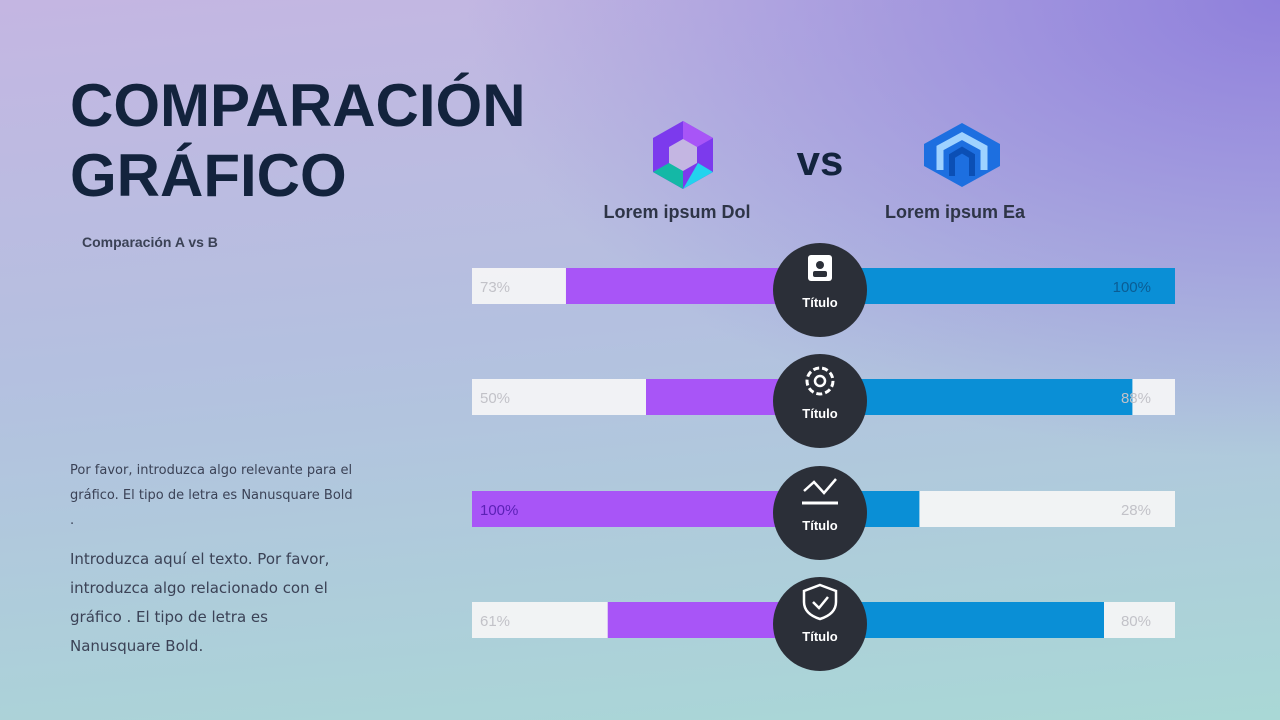 Image resolution: width=1280 pixels, height=720 pixels. What do you see at coordinates (683, 155) in the screenshot?
I see `logo-a` at bounding box center [683, 155].